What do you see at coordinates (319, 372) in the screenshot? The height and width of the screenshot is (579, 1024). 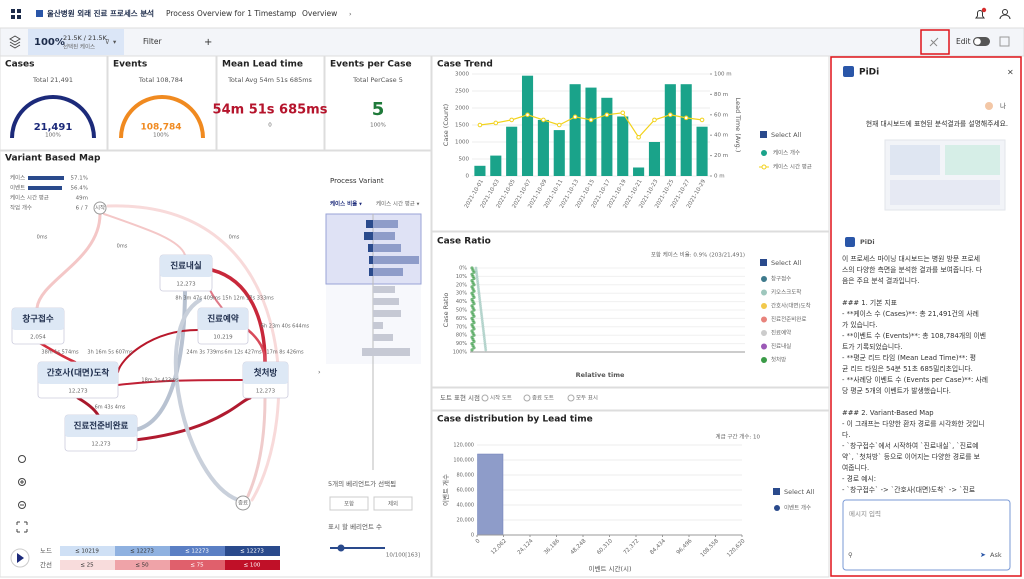 I see `collapse-arrow: ›` at bounding box center [319, 372].